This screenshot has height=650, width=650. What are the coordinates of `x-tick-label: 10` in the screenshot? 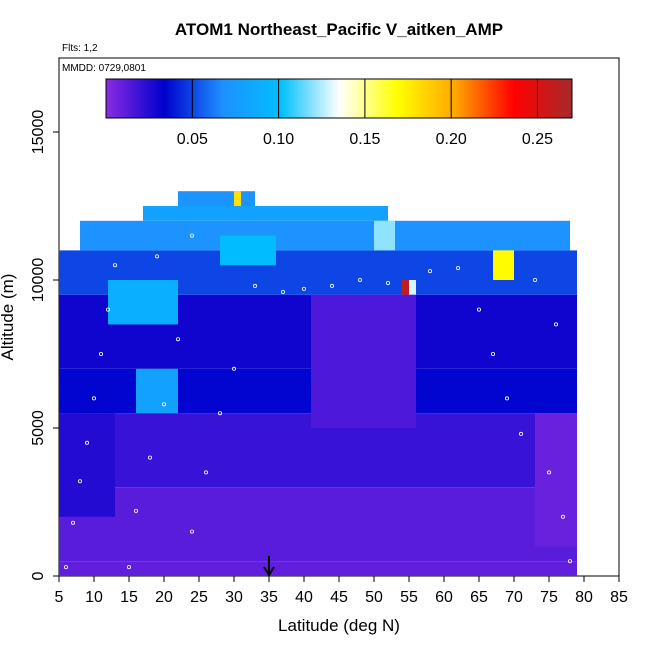 It's located at (94, 597).